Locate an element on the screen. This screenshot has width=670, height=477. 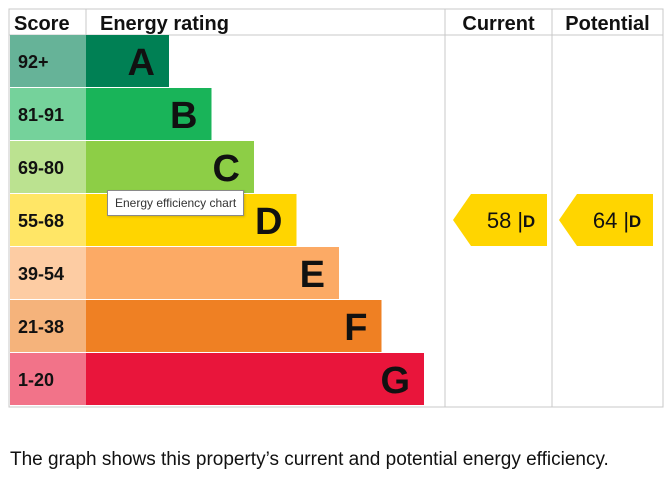
header-potential: Potential is located at coordinates (607, 24).